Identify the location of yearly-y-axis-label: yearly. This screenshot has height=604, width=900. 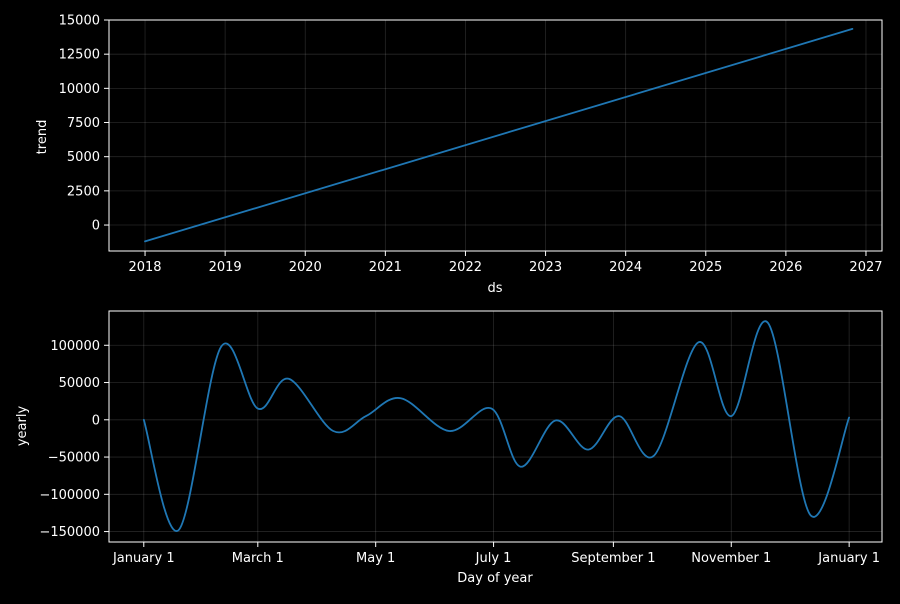
(22, 426).